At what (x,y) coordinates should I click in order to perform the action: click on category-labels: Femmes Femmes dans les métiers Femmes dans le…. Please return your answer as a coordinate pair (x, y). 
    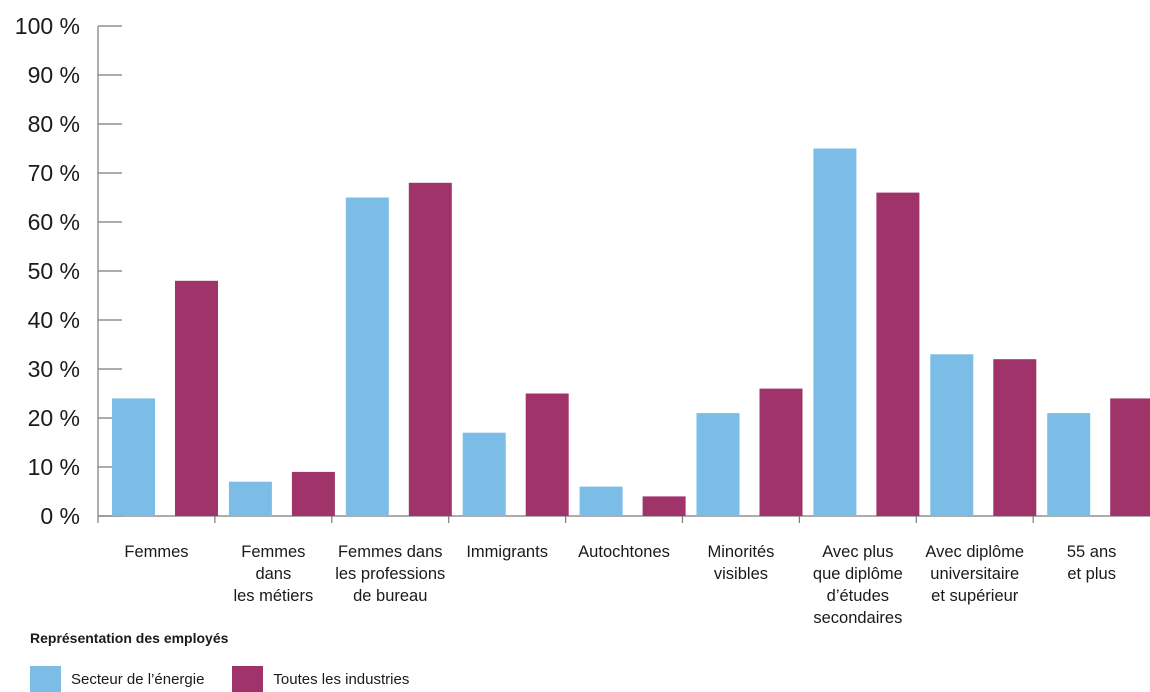
    Looking at the image, I should click on (620, 585).